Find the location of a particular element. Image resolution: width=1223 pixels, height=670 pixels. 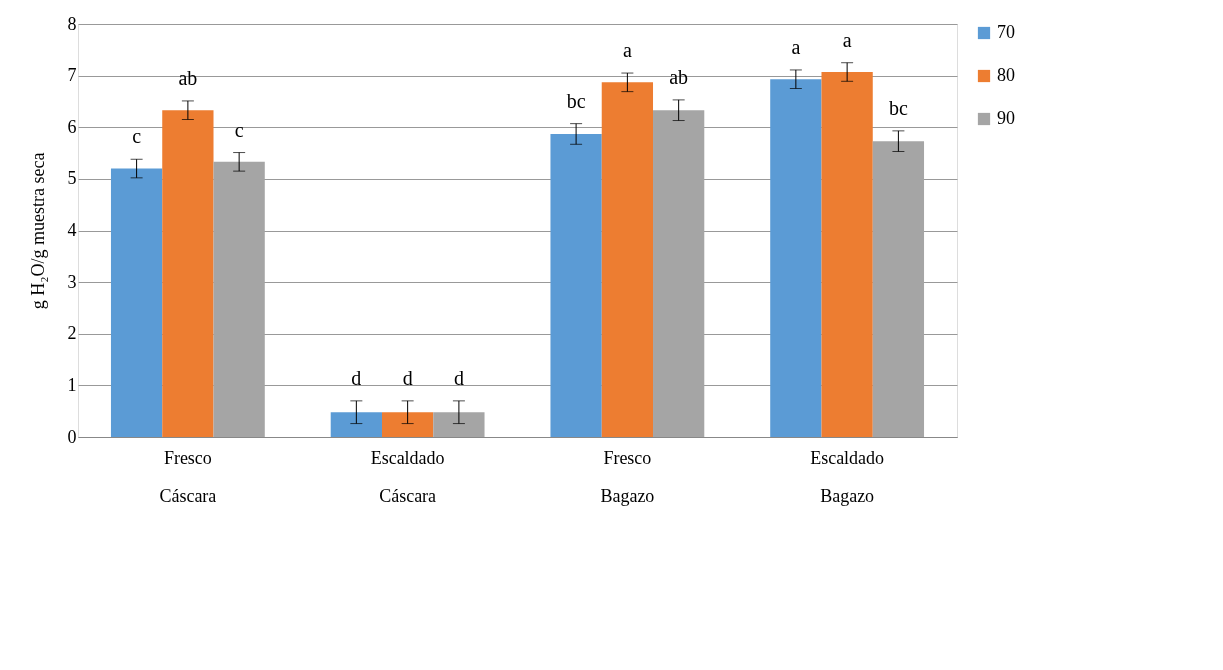

y-axis-title: g H₂O/g muestra seca is located at coordinates (37, 231).